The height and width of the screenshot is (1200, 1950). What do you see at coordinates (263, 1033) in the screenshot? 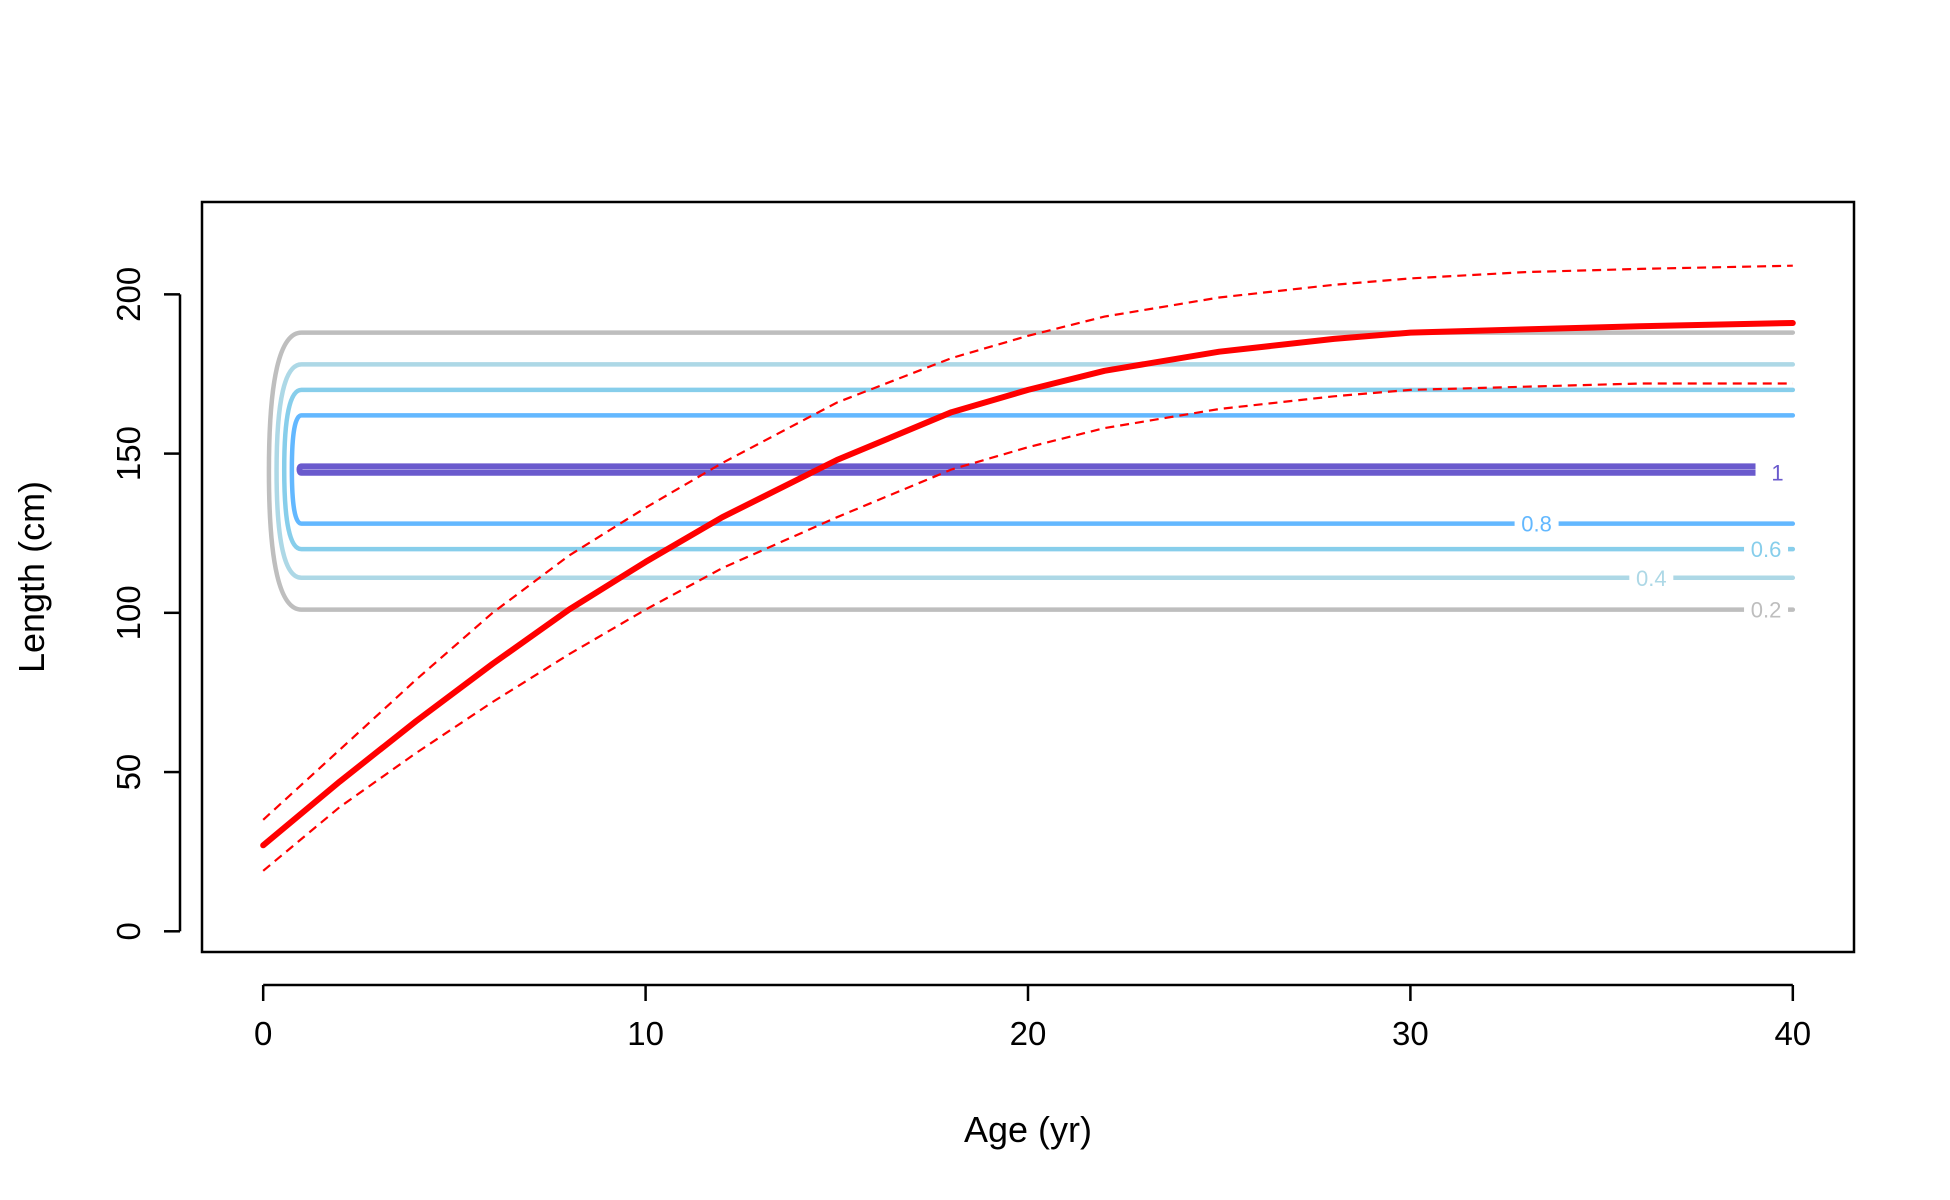
I see `x-tick-label-0: 0` at bounding box center [263, 1033].